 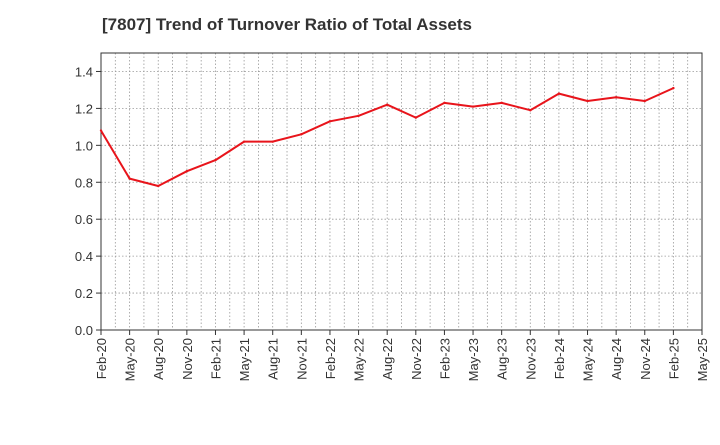 What do you see at coordinates (416, 359) in the screenshot?
I see `x-tick-label: Nov-22` at bounding box center [416, 359].